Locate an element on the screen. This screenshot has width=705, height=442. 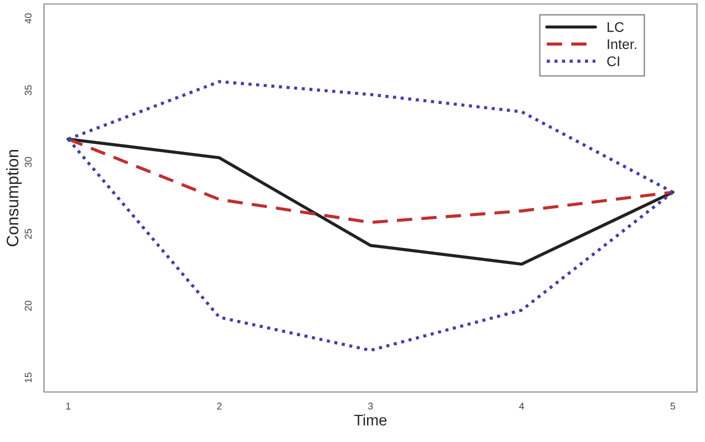
x-tick-label: 3 is located at coordinates (370, 406).